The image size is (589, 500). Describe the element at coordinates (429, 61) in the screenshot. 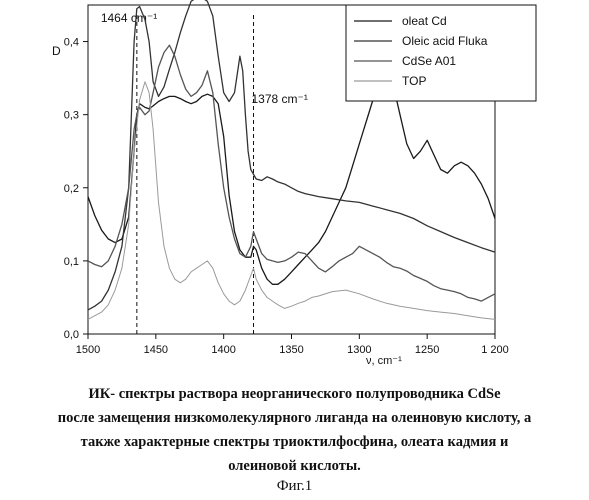

I see `legend-label-2: CdSe A01` at that location.